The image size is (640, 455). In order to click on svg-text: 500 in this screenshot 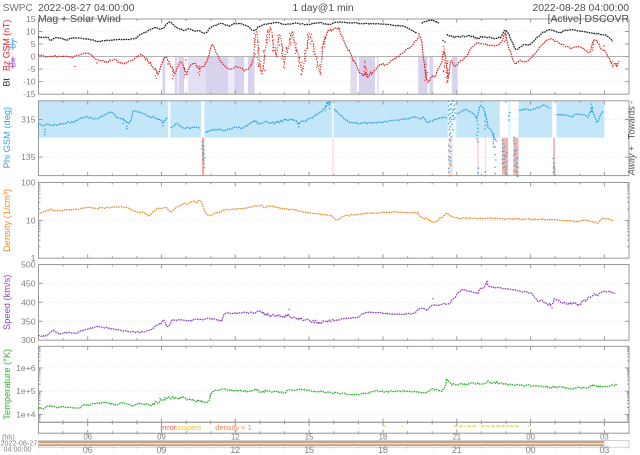, I will do `click(28, 265)`.